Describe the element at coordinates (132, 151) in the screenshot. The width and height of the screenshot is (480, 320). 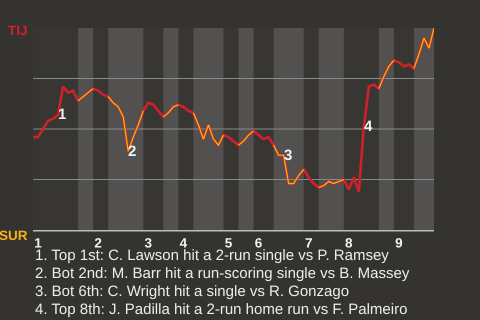
I see `annotation: 2` at that location.